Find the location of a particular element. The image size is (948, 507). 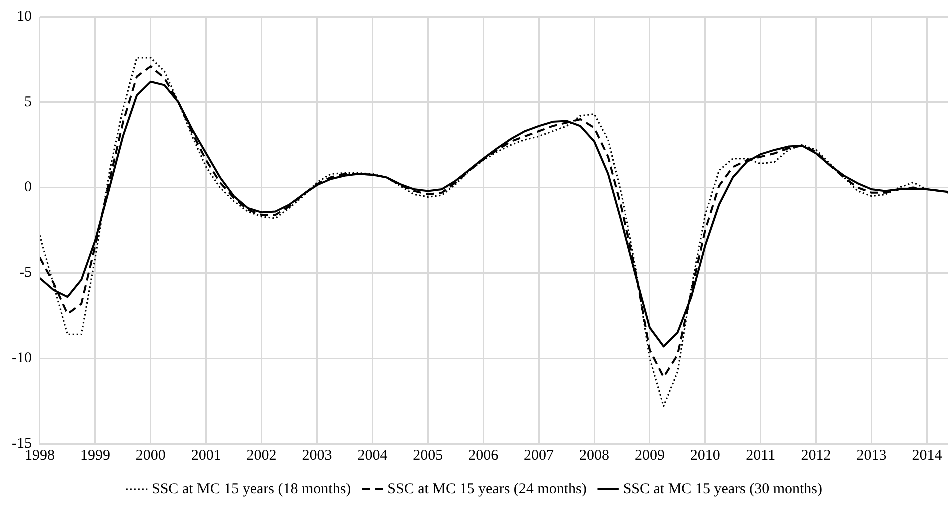

x-tick-label: 2000 is located at coordinates (151, 456).